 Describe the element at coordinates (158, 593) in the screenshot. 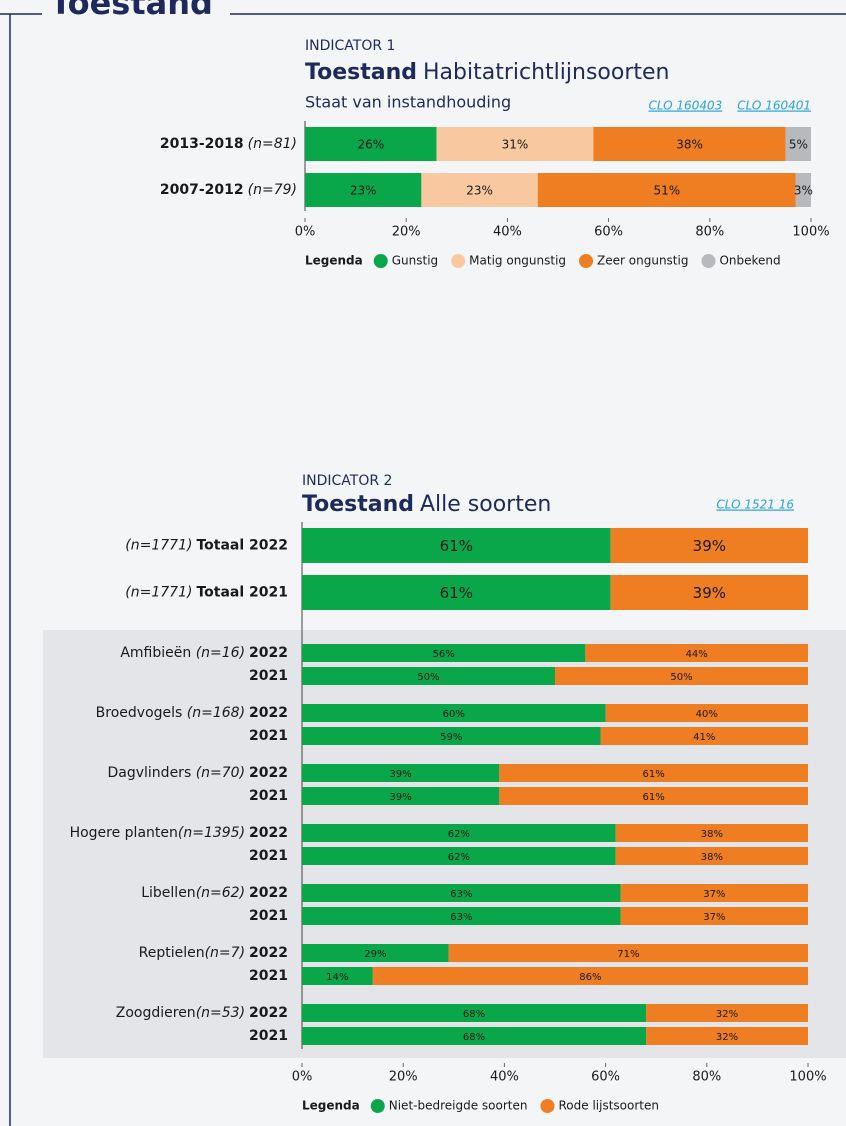

I see `n-label: (n=1771)` at that location.